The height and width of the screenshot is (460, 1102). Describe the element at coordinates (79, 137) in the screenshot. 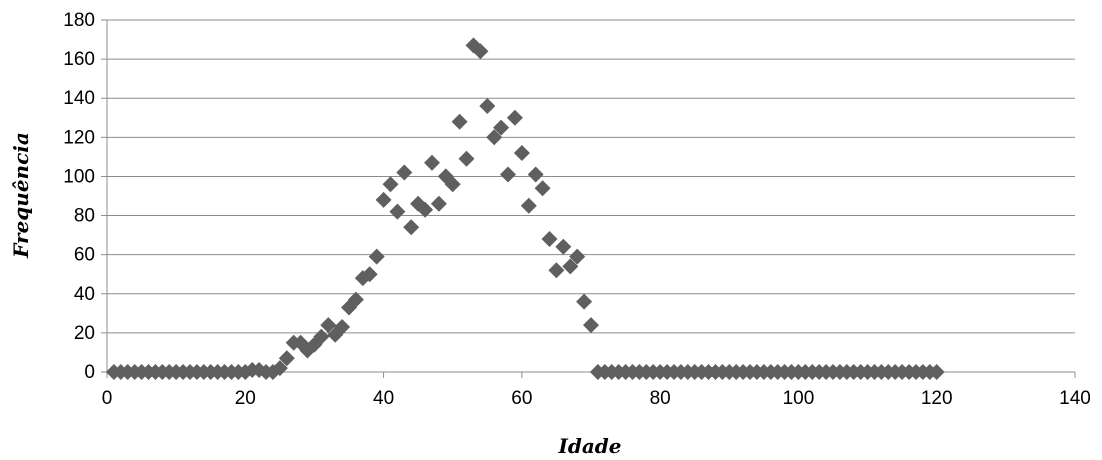

I see `y-tick-label: 120` at that location.